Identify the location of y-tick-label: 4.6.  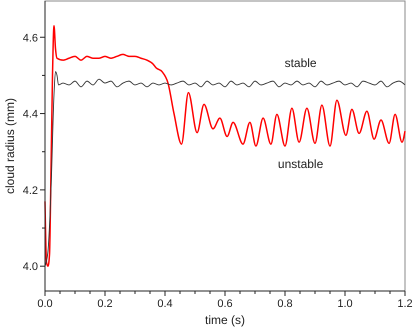
(30, 38).